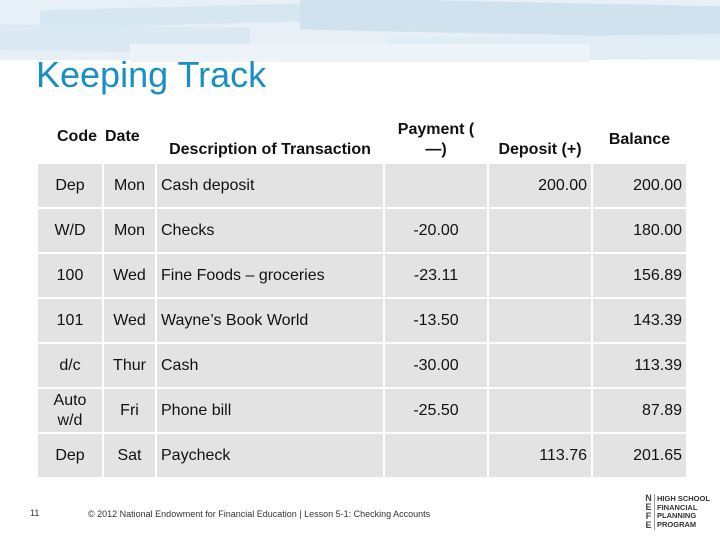  Describe the element at coordinates (648, 498) in the screenshot. I see `logo-mark-letter: N` at that location.